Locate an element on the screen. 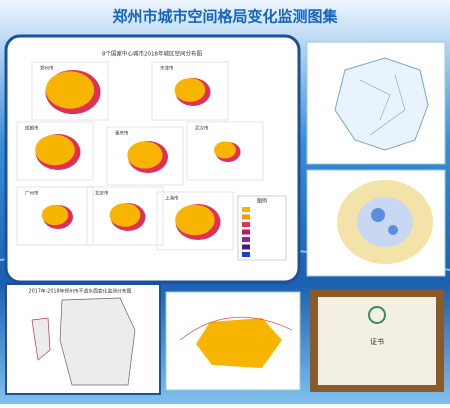 The image size is (450, 408). boundary is located at coordinates (236, 328).